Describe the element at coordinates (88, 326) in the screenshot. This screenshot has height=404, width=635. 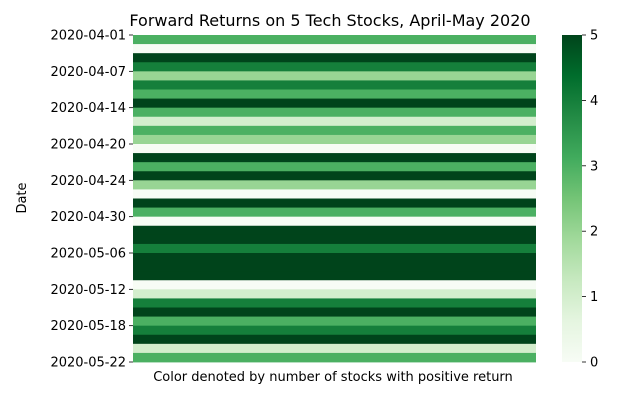
I see `y-tick-label: 2020-05-18` at that location.